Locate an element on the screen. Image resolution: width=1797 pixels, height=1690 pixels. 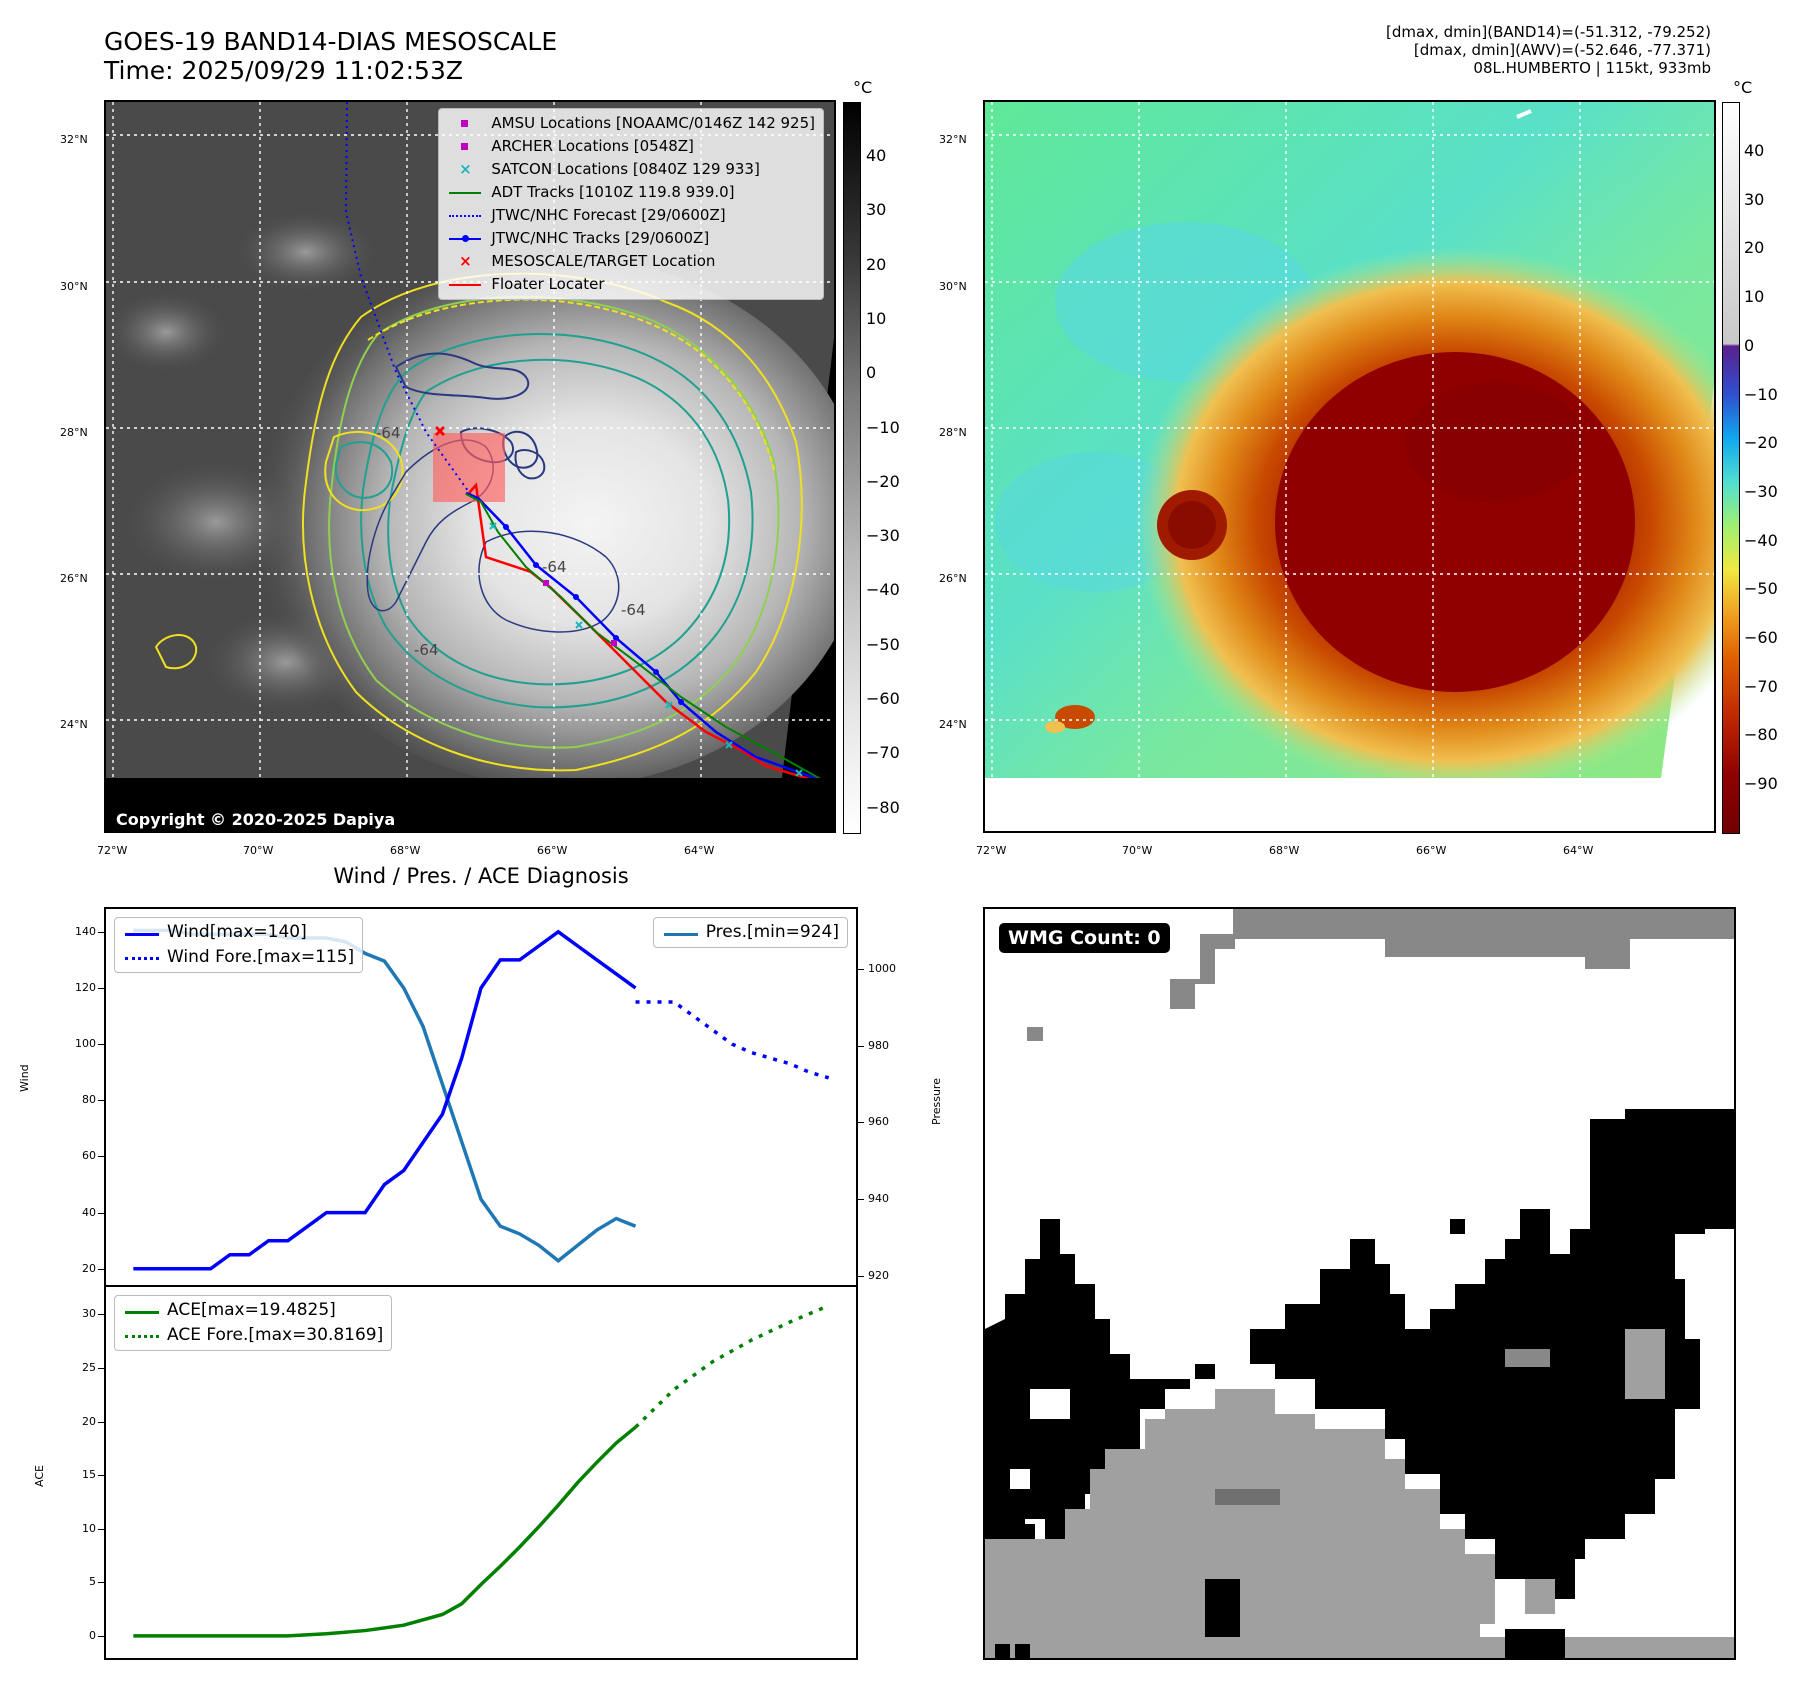
legend-row-amsu: AMSU Locations [NOAAMC/0146Z 142 925] is located at coordinates (631, 123).